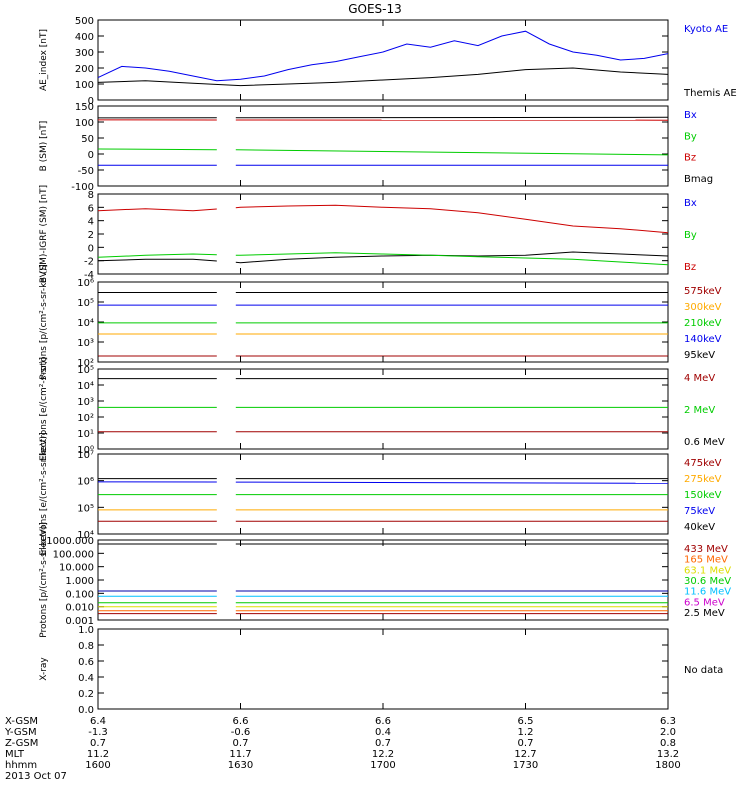 Image resolution: width=750 pixels, height=800 pixels. I want to click on y-tick-label: 400, so click(84, 37).